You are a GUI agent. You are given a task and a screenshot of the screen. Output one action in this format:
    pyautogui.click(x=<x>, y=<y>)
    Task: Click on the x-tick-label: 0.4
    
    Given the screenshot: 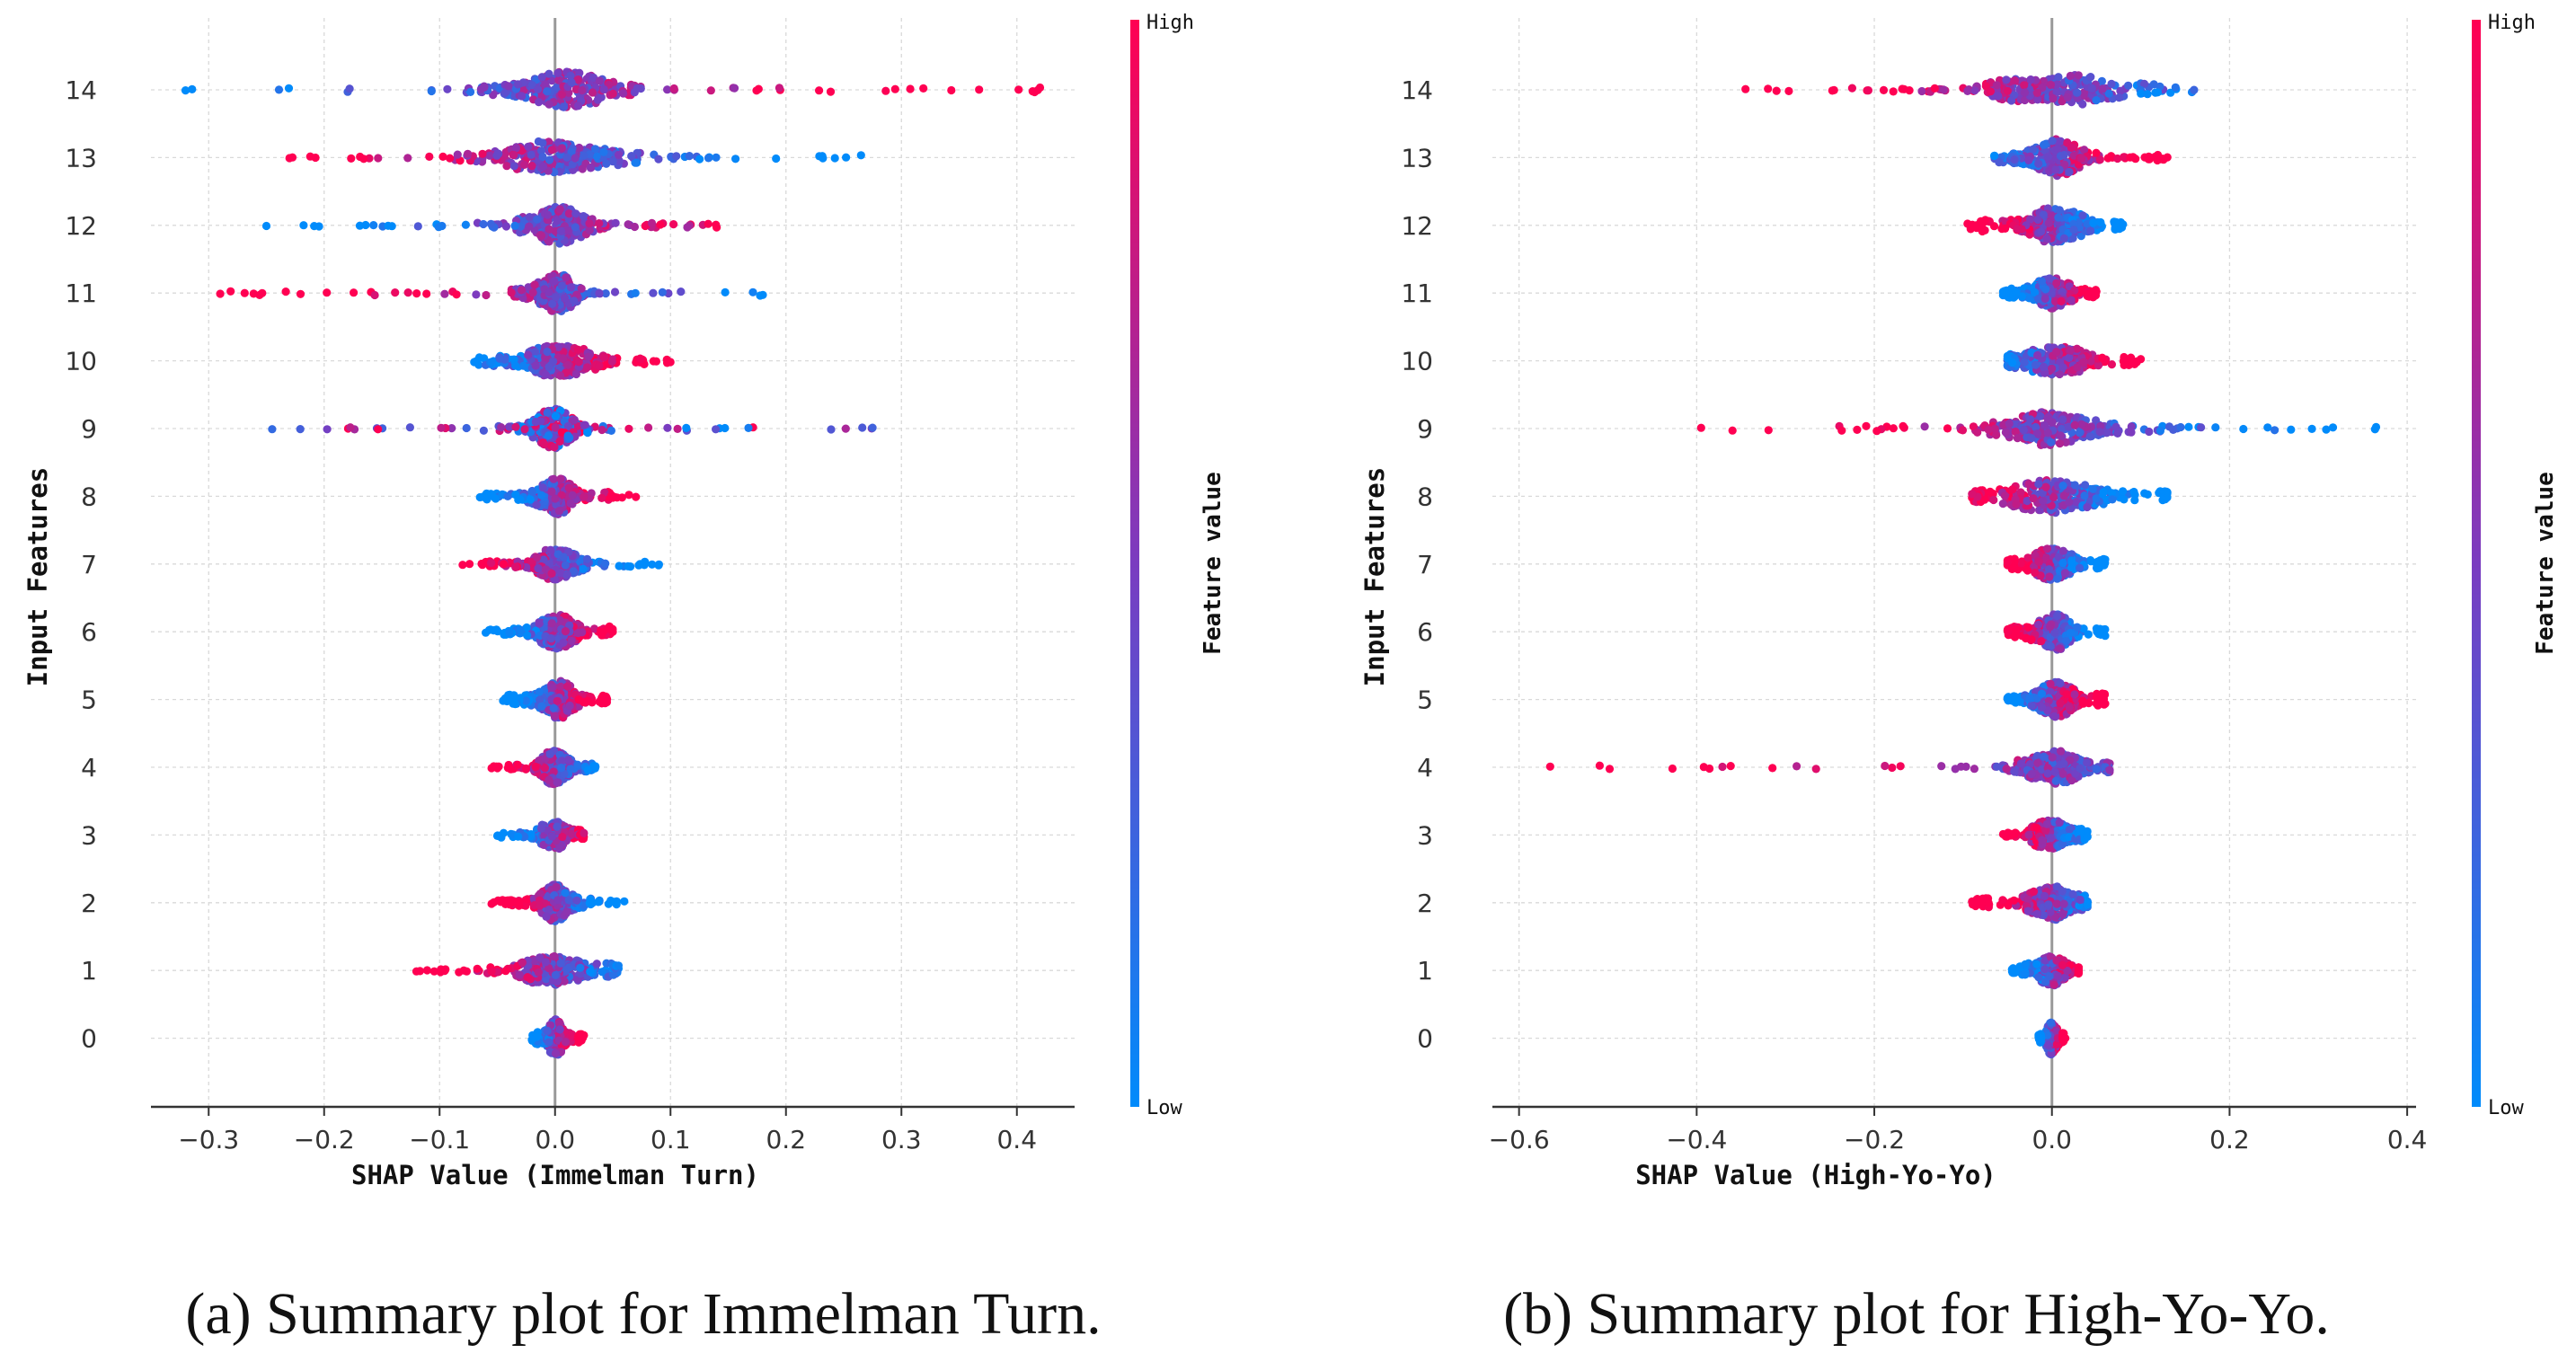 What is the action you would take?
    pyautogui.click(x=1016, y=1139)
    